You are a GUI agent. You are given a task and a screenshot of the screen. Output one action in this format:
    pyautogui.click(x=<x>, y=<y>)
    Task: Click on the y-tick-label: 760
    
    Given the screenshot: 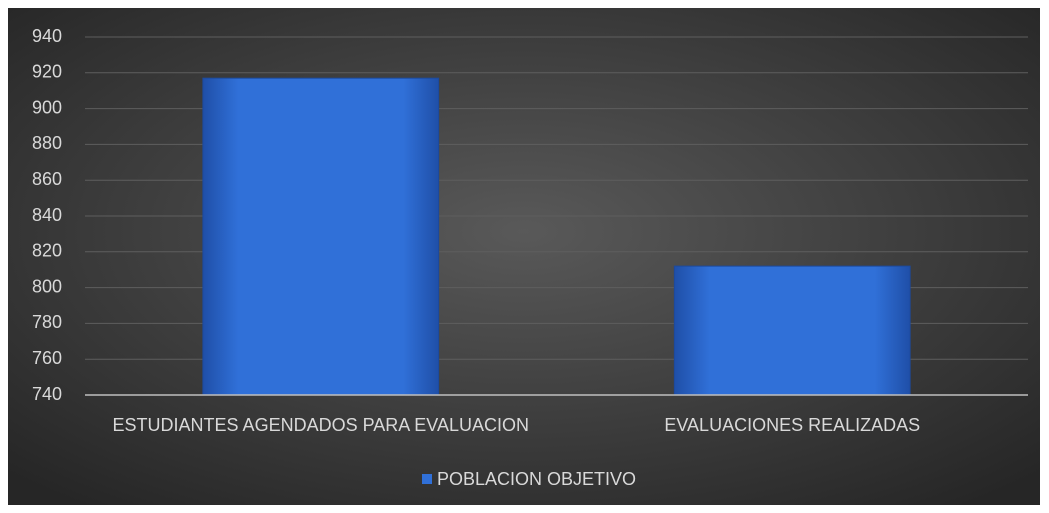 What is the action you would take?
    pyautogui.click(x=47, y=358)
    